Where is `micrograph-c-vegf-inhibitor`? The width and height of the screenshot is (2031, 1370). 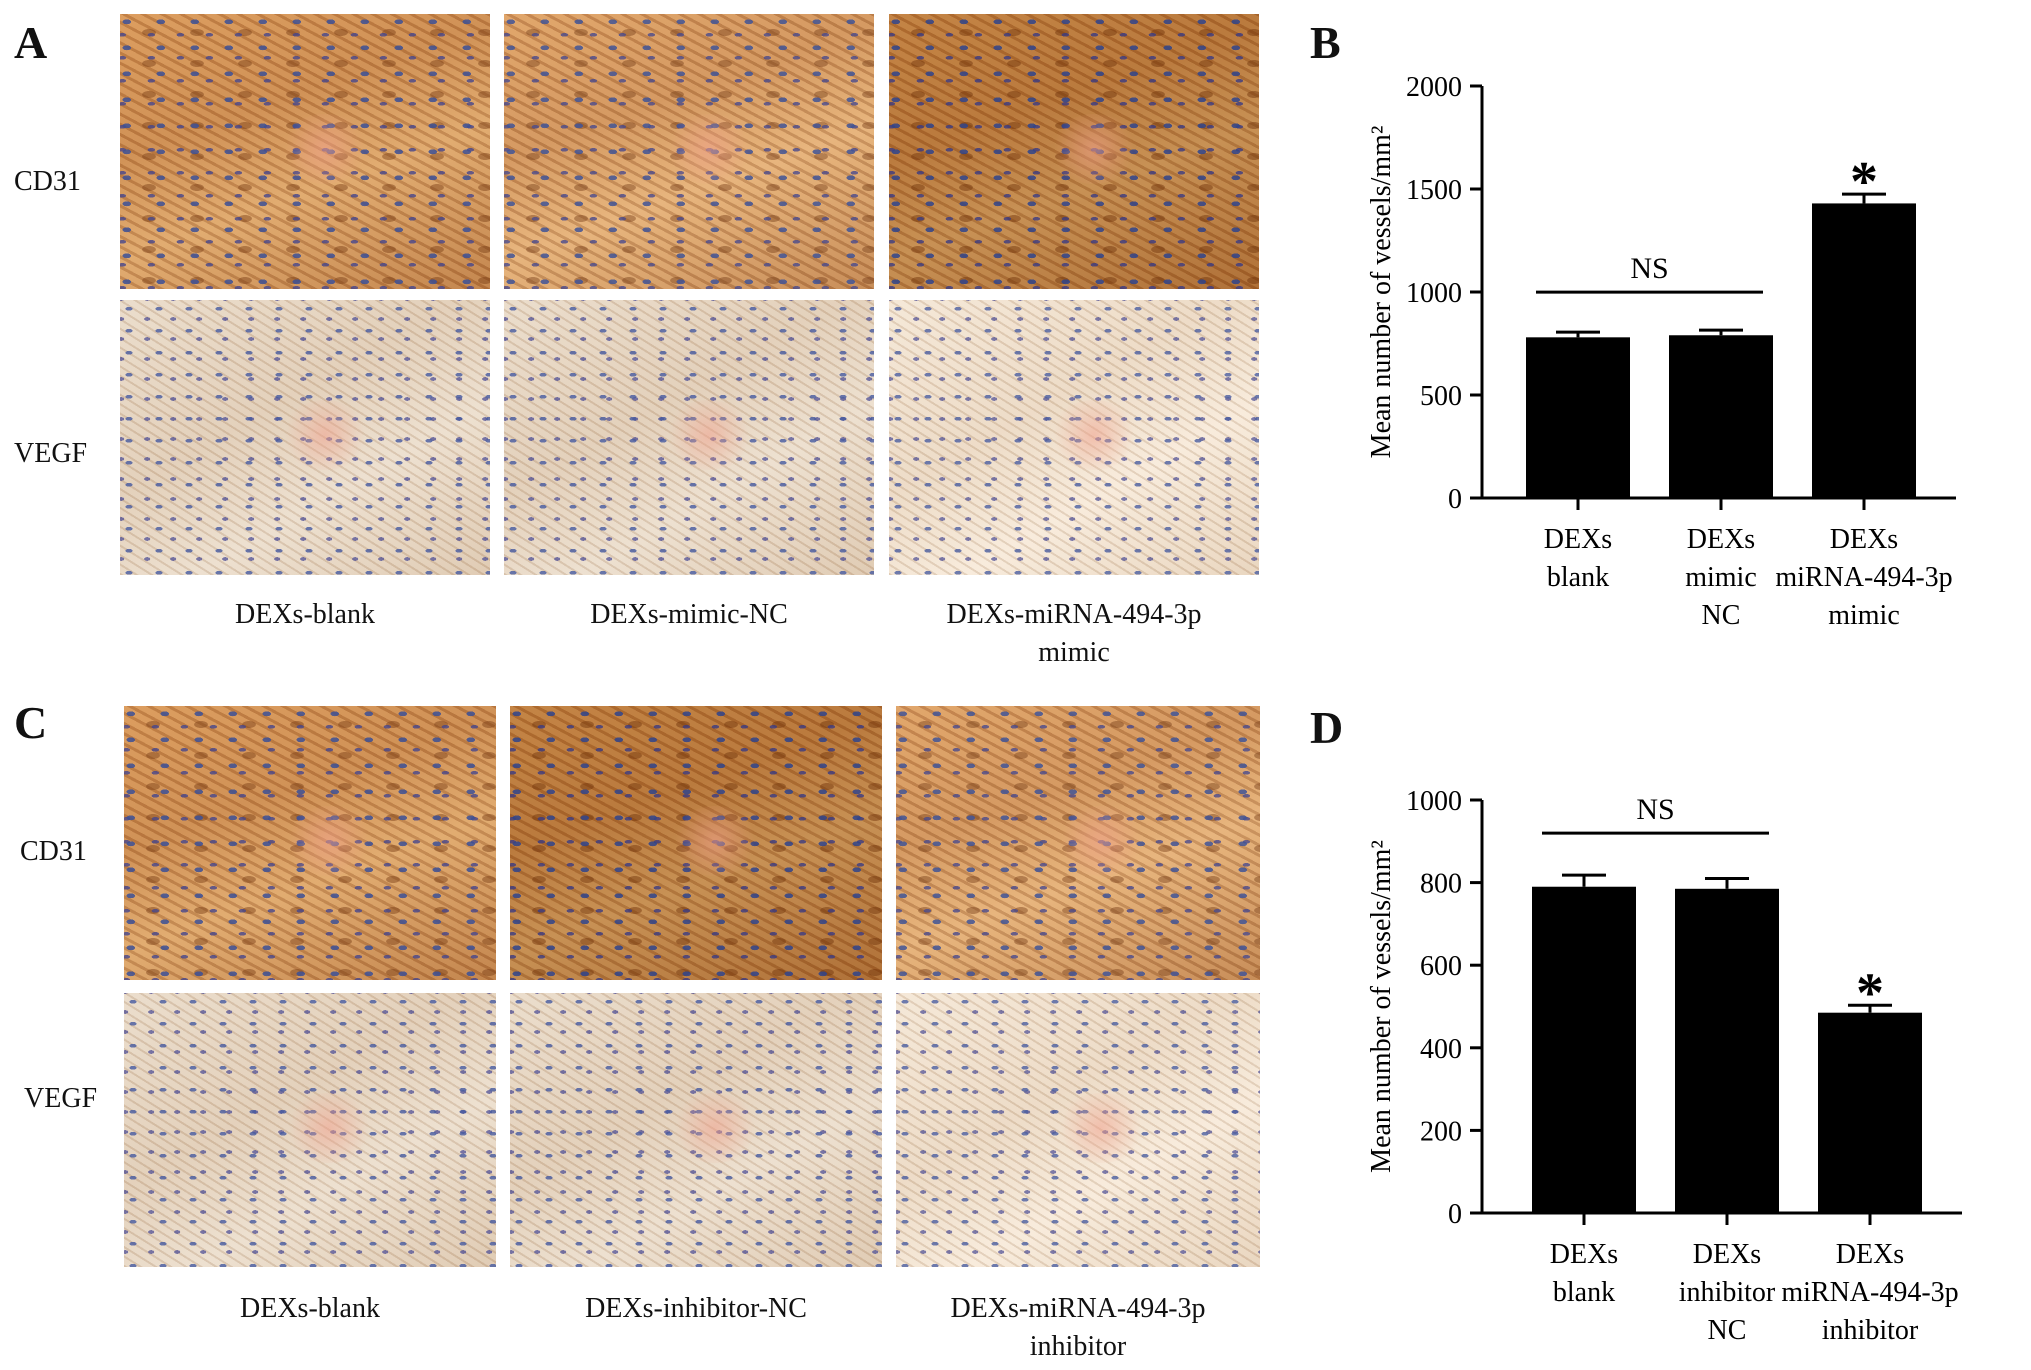
micrograph-c-vegf-inhibitor is located at coordinates (1078, 1130).